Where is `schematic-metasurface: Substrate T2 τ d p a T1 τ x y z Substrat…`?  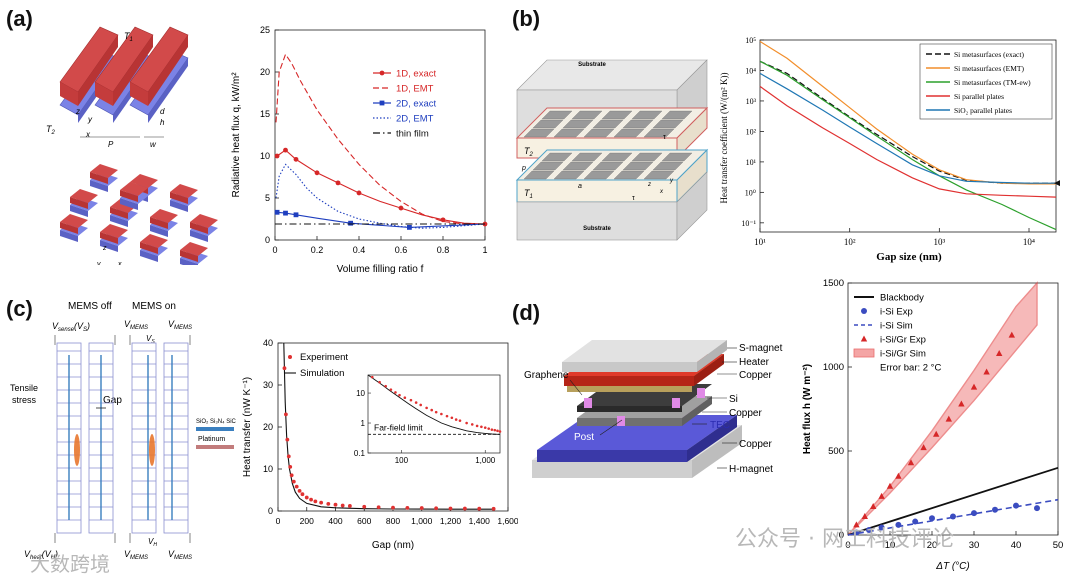
schematic-metasurface: Substrate T2 τ d p a T1 τ x y z Substrat… is located at coordinates (612, 150).